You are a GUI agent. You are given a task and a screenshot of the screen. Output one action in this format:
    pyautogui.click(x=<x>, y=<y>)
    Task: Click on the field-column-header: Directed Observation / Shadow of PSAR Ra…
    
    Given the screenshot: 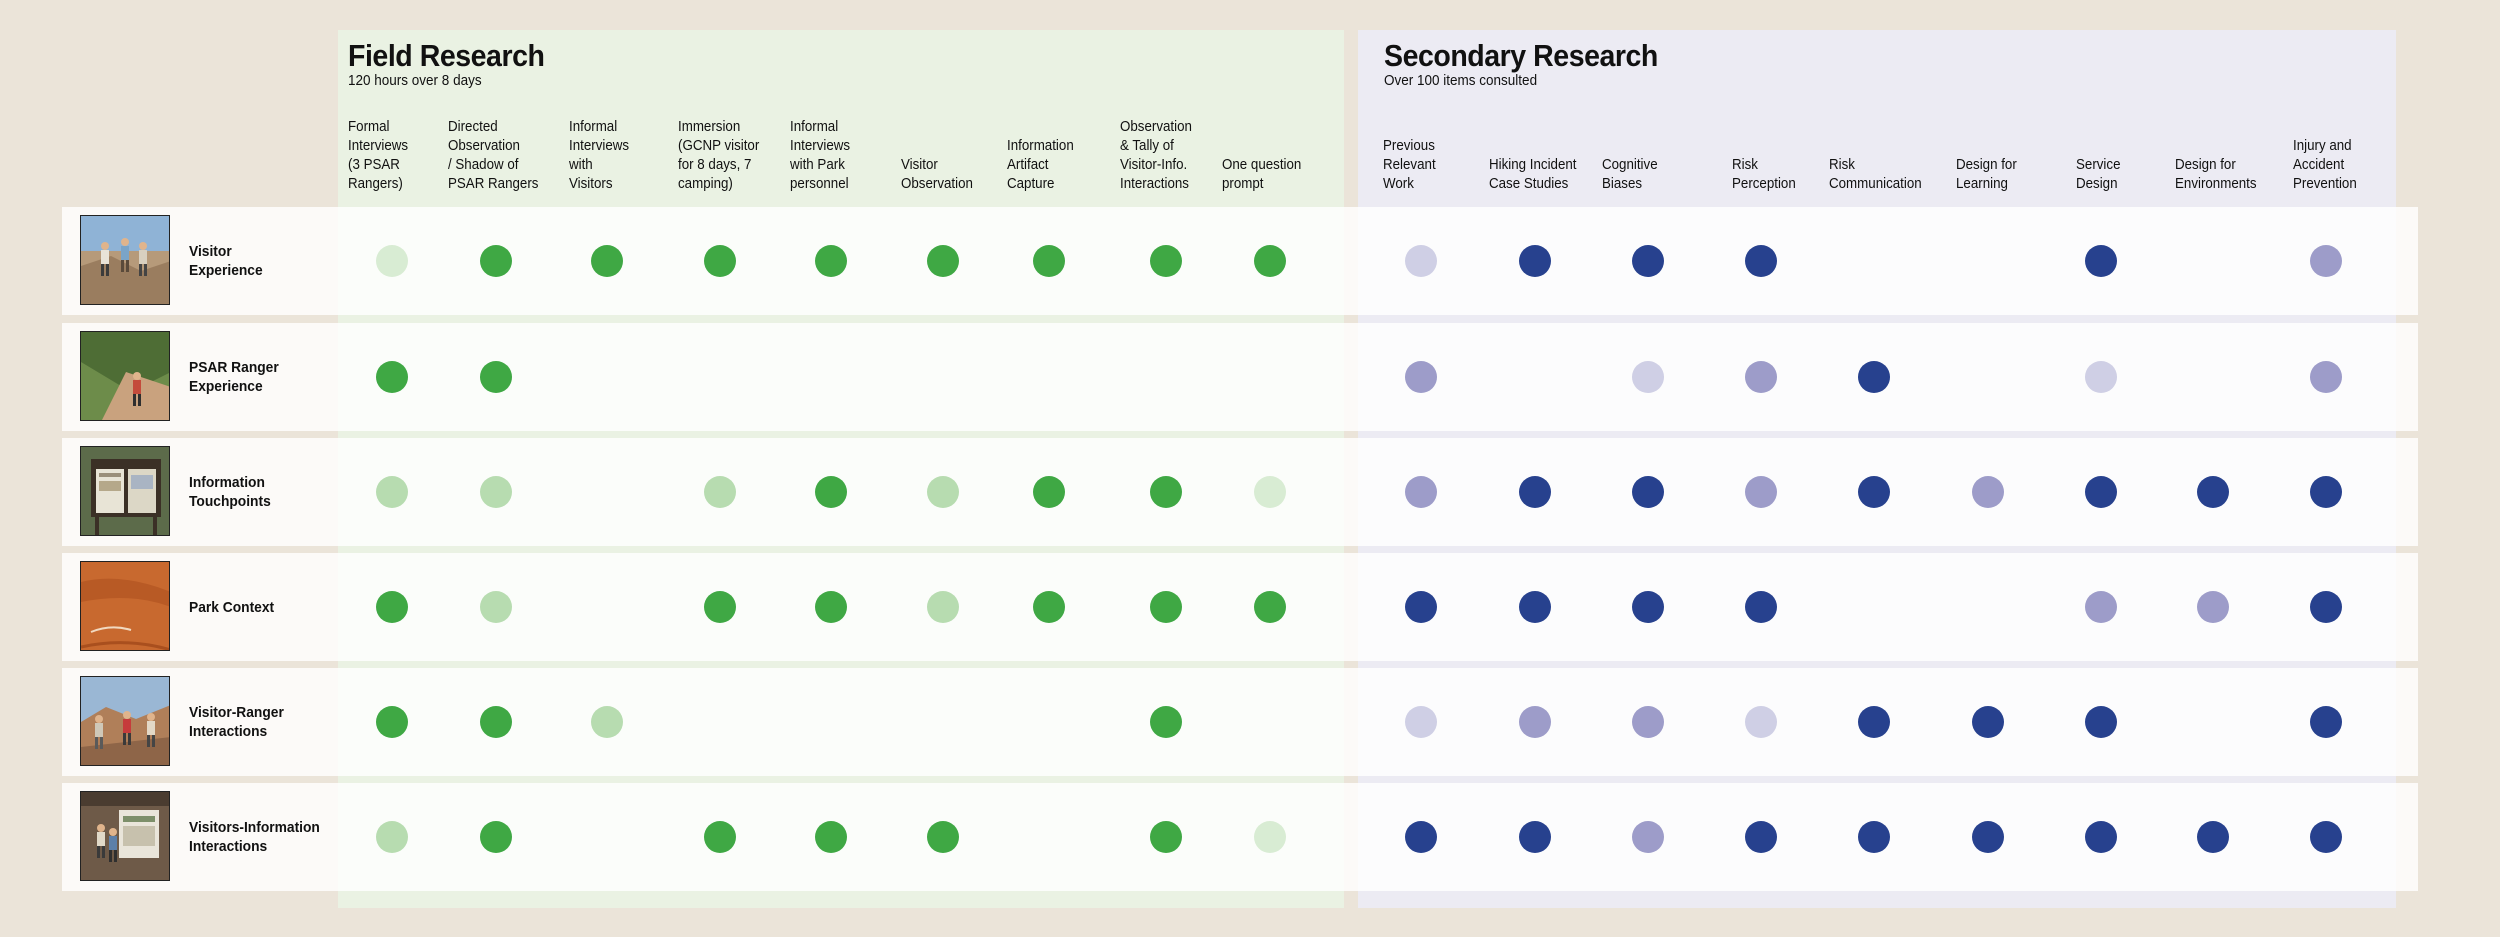 What is the action you would take?
    pyautogui.click(x=493, y=155)
    